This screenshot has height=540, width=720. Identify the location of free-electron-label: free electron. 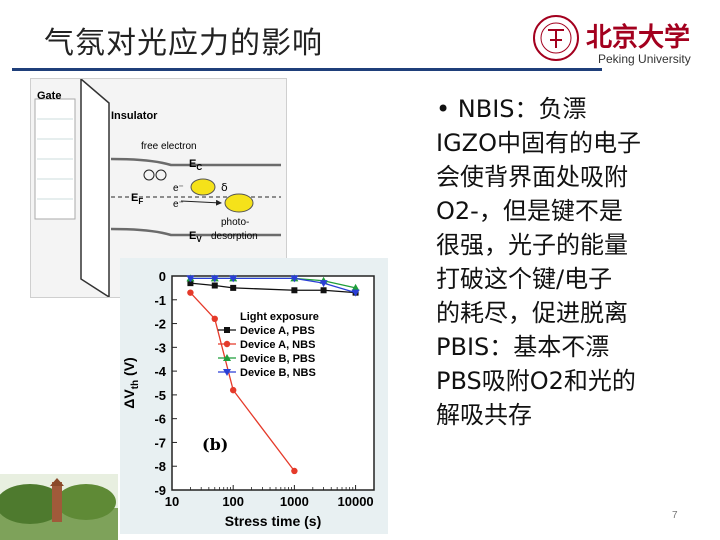
(169, 146).